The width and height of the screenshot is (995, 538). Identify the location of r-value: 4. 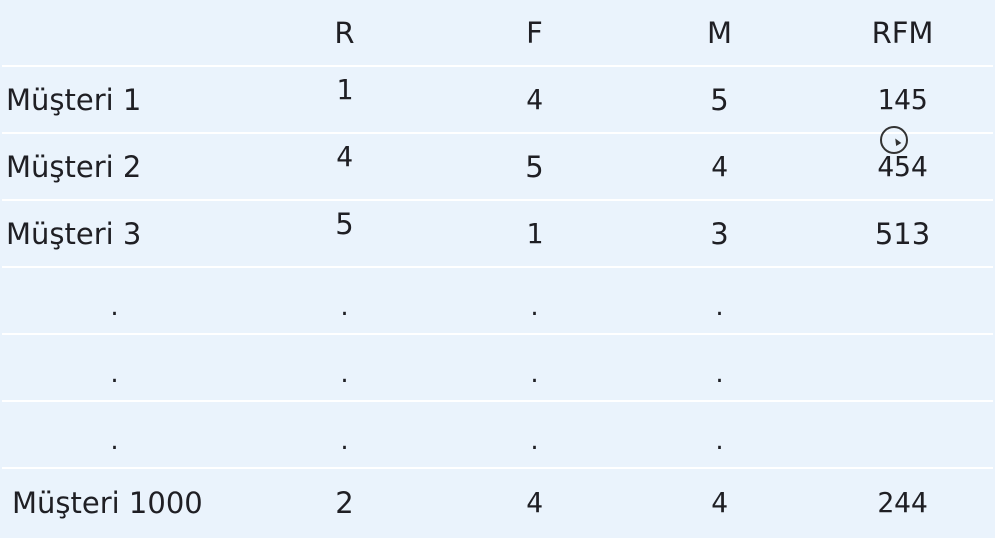
(344, 156).